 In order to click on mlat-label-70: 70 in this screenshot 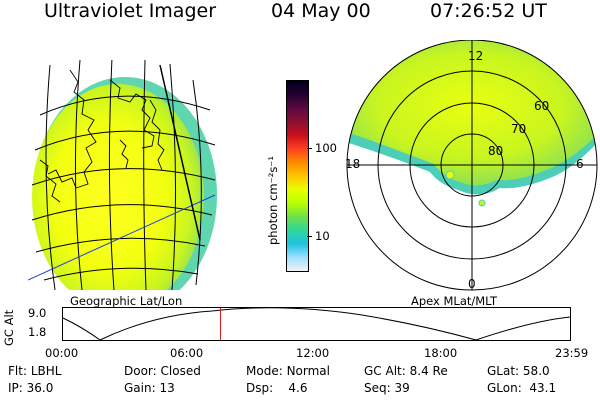, I will do `click(518, 129)`.